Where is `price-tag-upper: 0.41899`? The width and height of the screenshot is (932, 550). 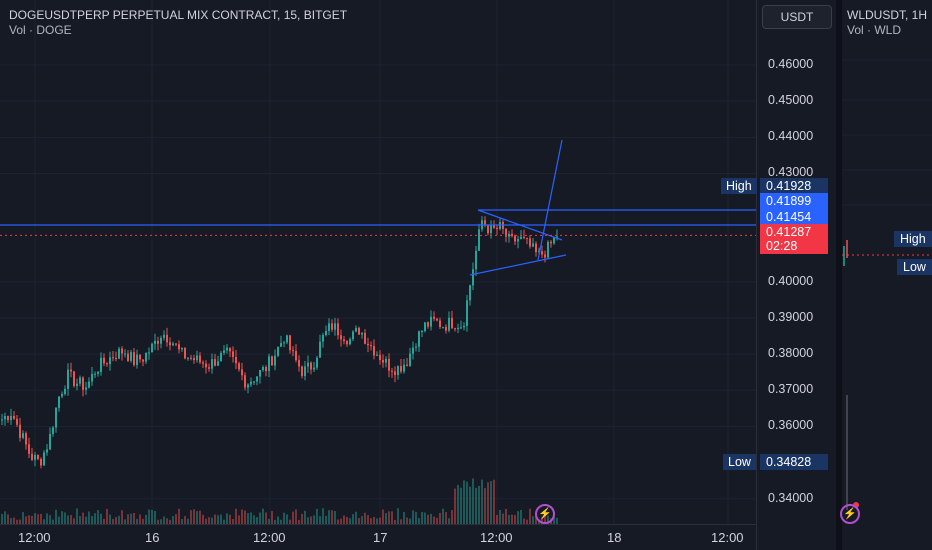 price-tag-upper: 0.41899 is located at coordinates (794, 201).